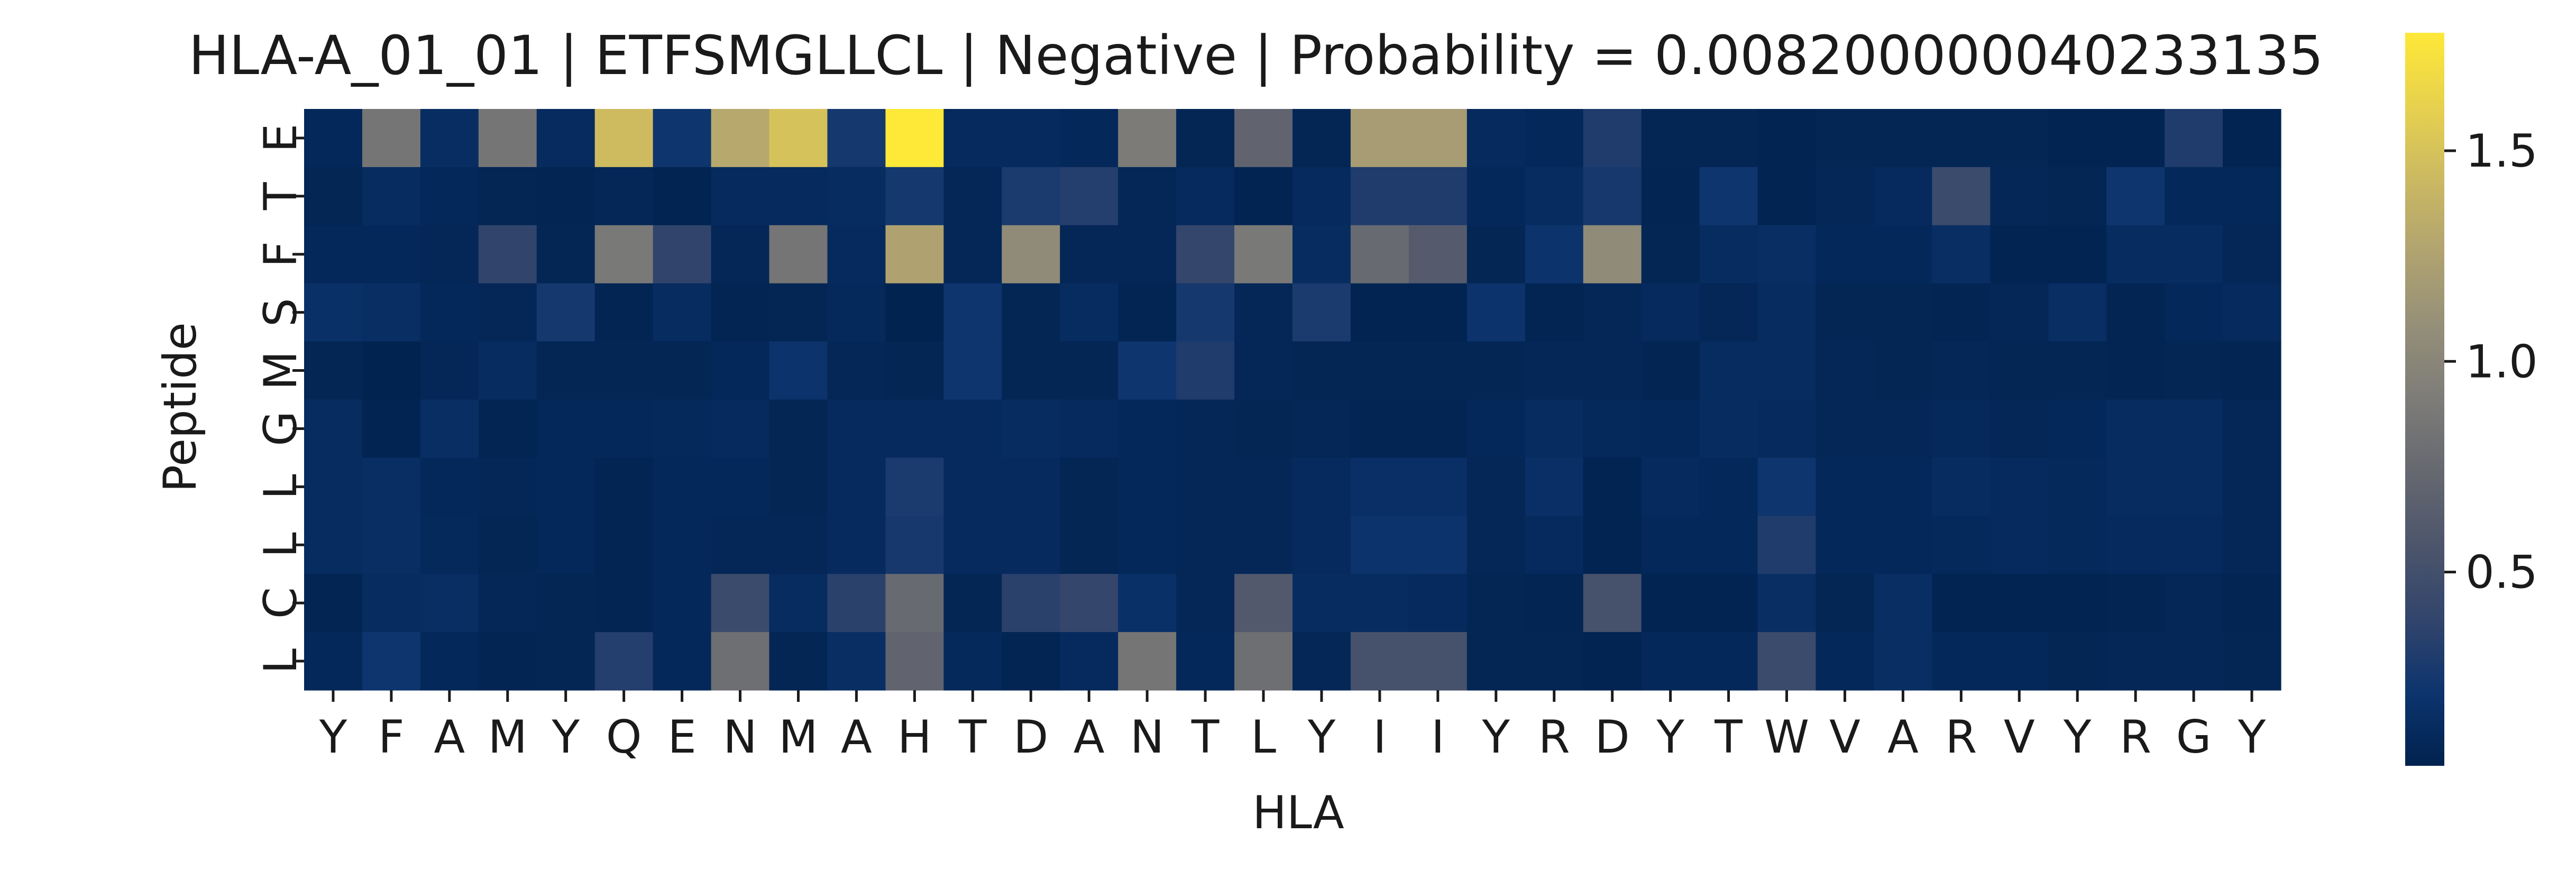 Image resolution: width=2576 pixels, height=870 pixels. I want to click on x-tick-label: H, so click(915, 737).